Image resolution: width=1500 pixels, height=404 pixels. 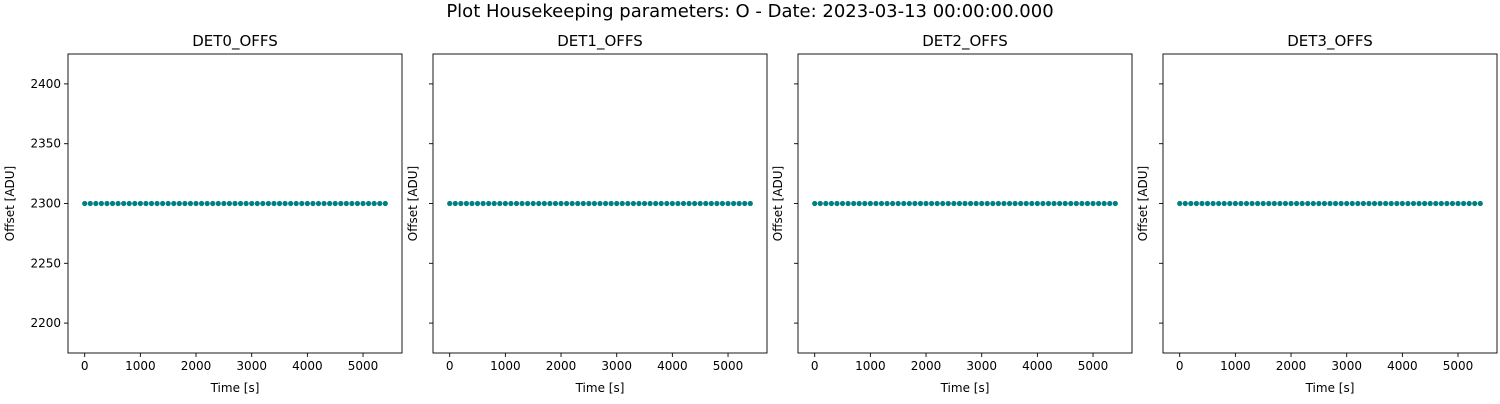 What do you see at coordinates (1330, 41) in the screenshot?
I see `subplot-title: DET3_OFFS` at bounding box center [1330, 41].